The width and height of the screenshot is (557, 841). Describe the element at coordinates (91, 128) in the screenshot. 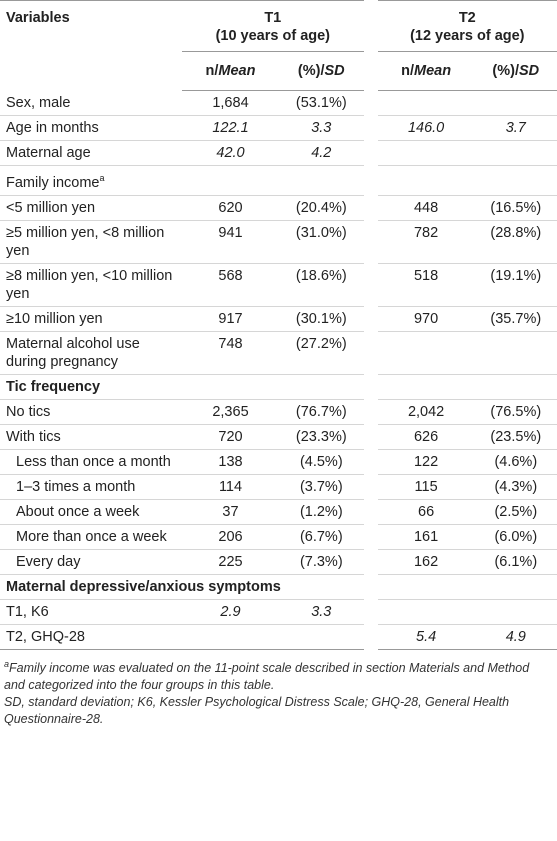

I see `row-label-cell: Age in months` at that location.